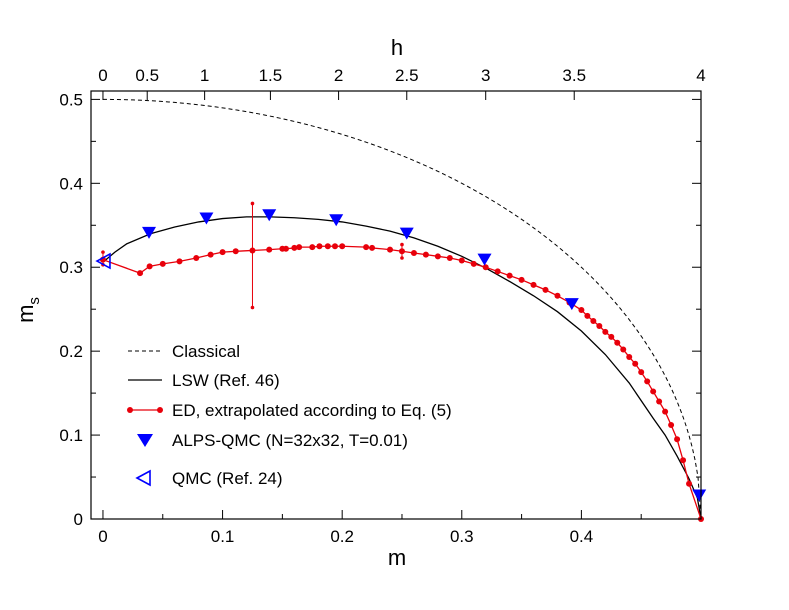 The image size is (789, 610). I want to click on x-tick-label: 0.3, so click(462, 536).